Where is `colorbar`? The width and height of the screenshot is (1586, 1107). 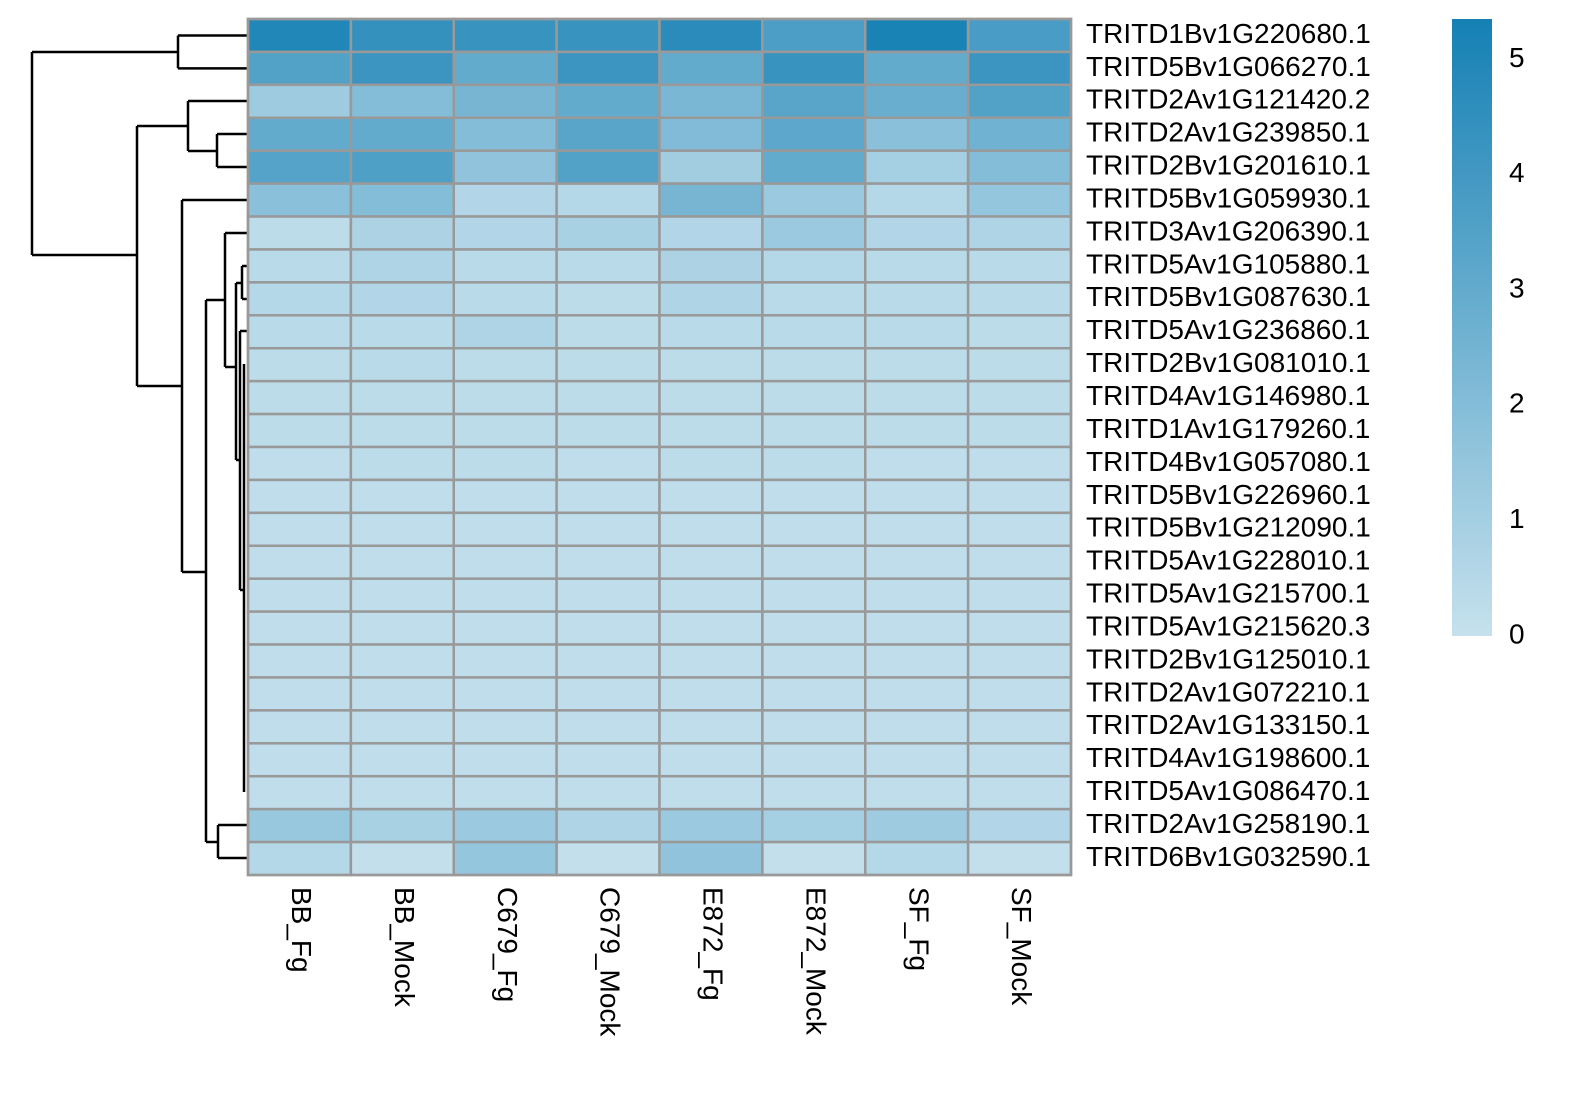 colorbar is located at coordinates (1472, 327).